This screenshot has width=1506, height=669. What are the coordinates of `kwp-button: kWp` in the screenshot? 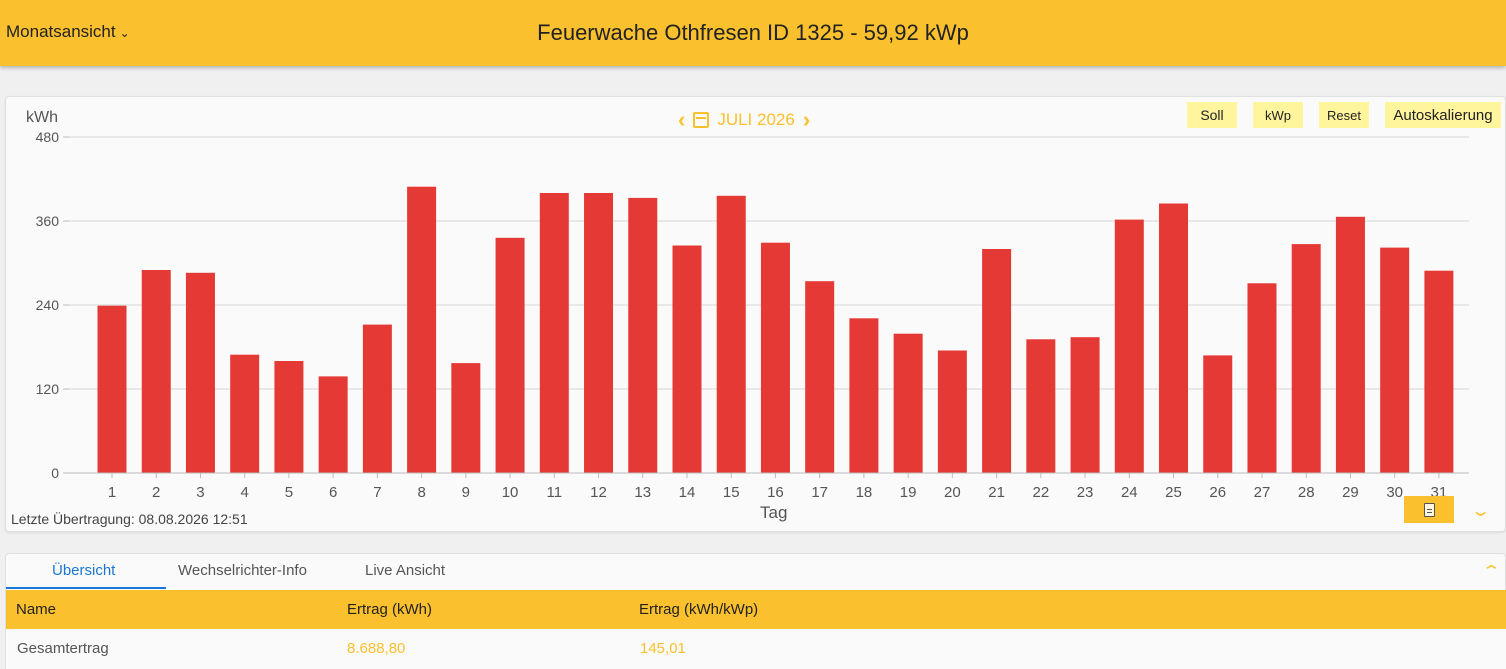 It's located at (1278, 115).